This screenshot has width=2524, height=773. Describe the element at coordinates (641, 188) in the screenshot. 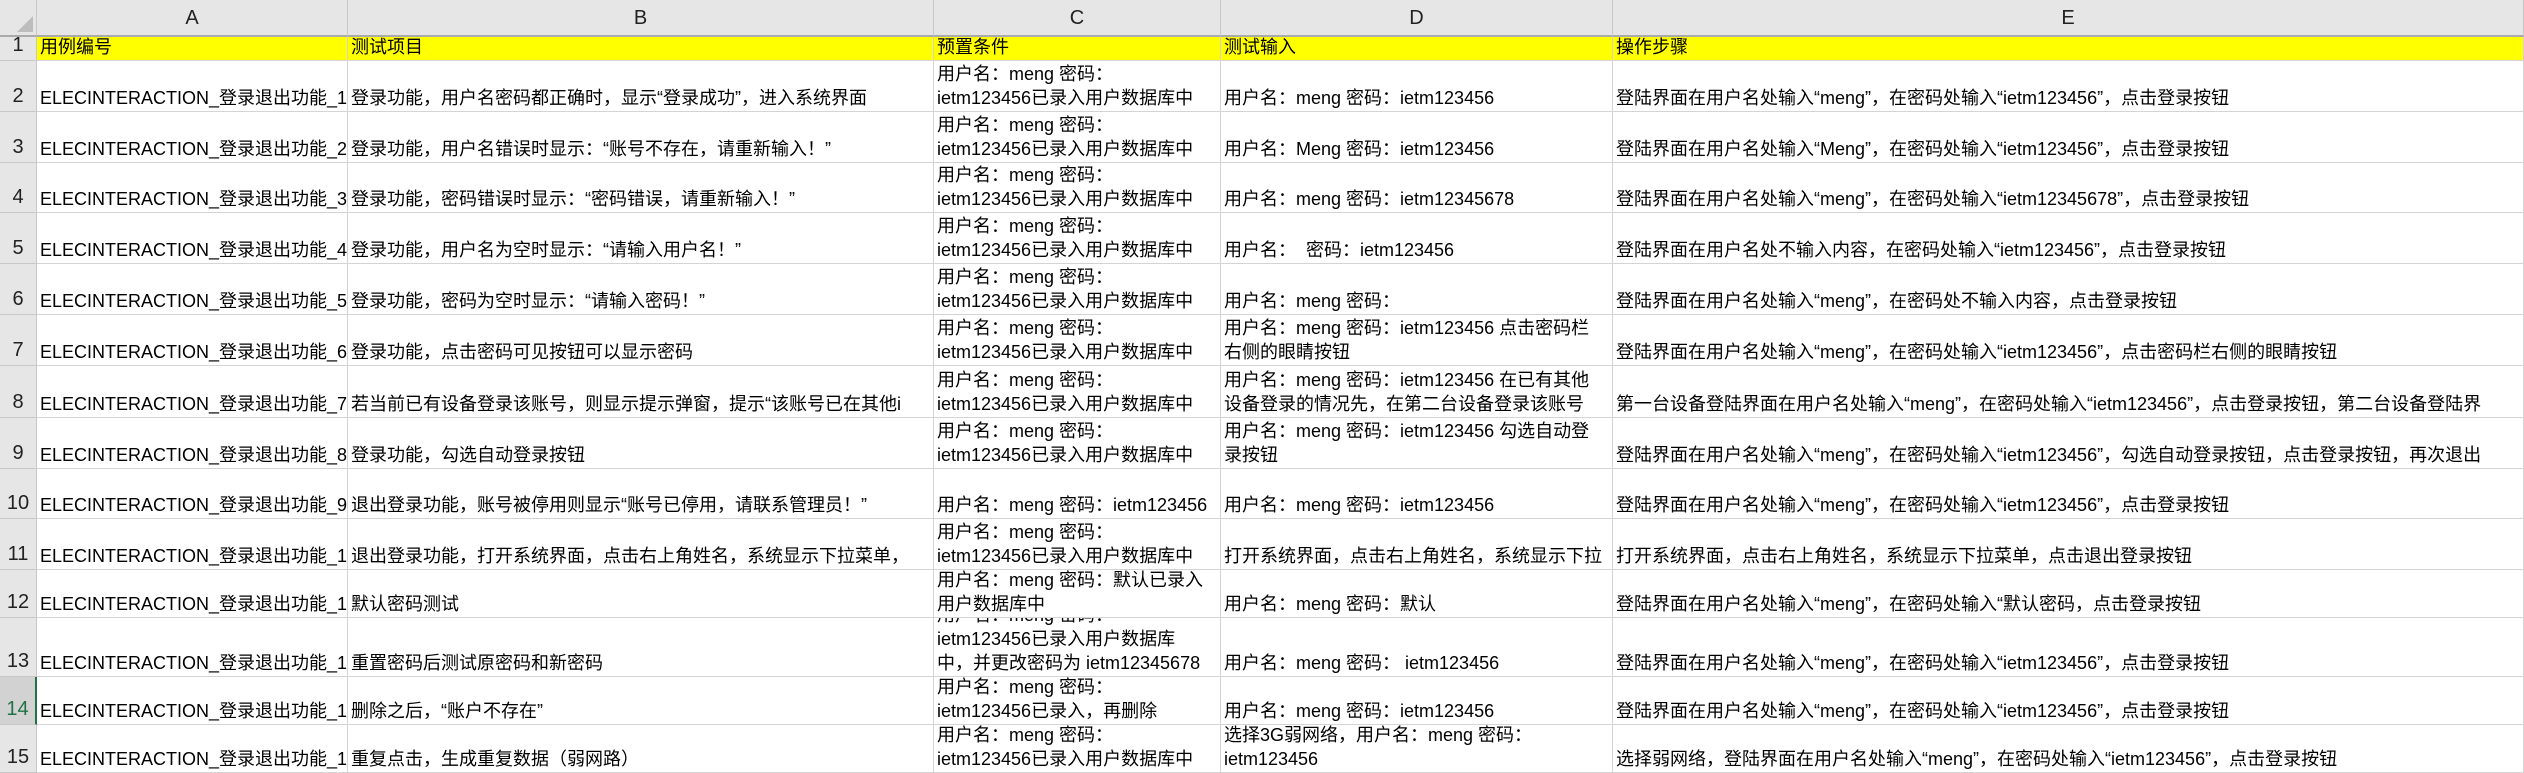

I see `cell-B4: 登录功能，密码错误时显示：“密码错误，请重新输入！”` at that location.